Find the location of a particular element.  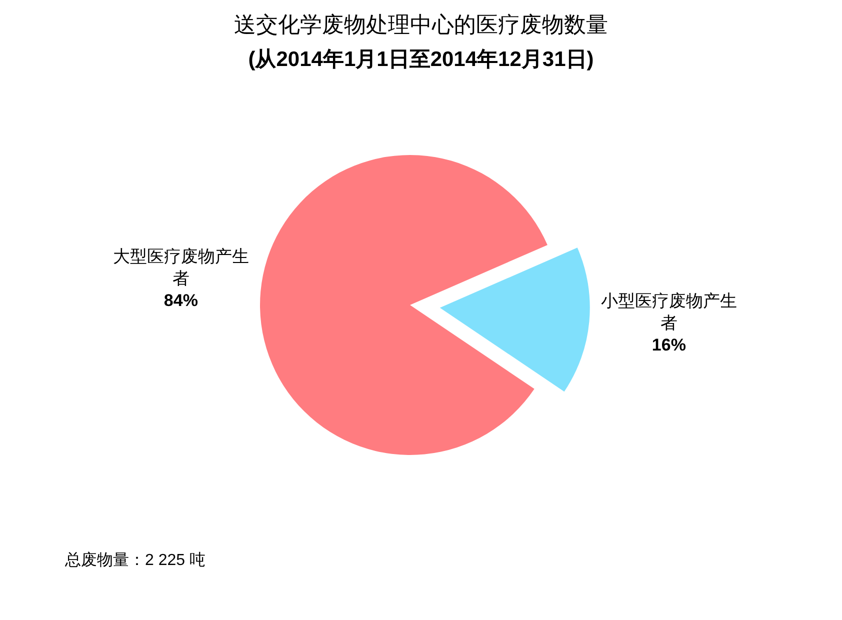

slice-label: 小型医疗废物产生者 is located at coordinates (668, 312).